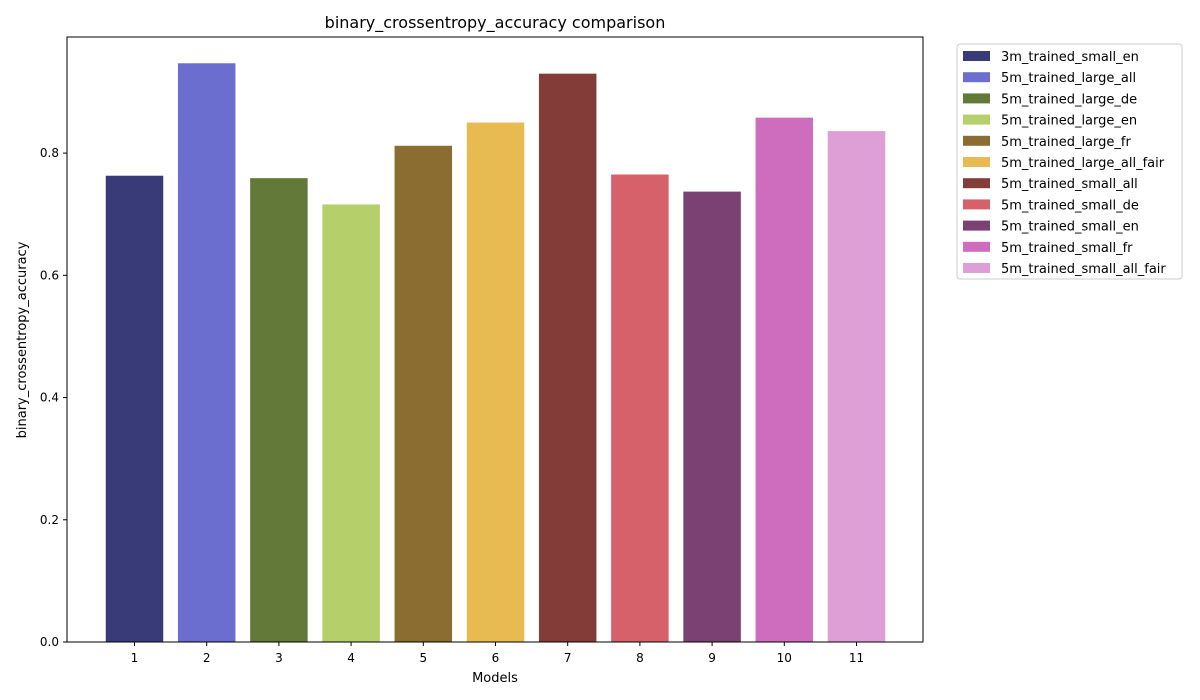  I want to click on y-tick-label: 0.4, so click(49, 398).